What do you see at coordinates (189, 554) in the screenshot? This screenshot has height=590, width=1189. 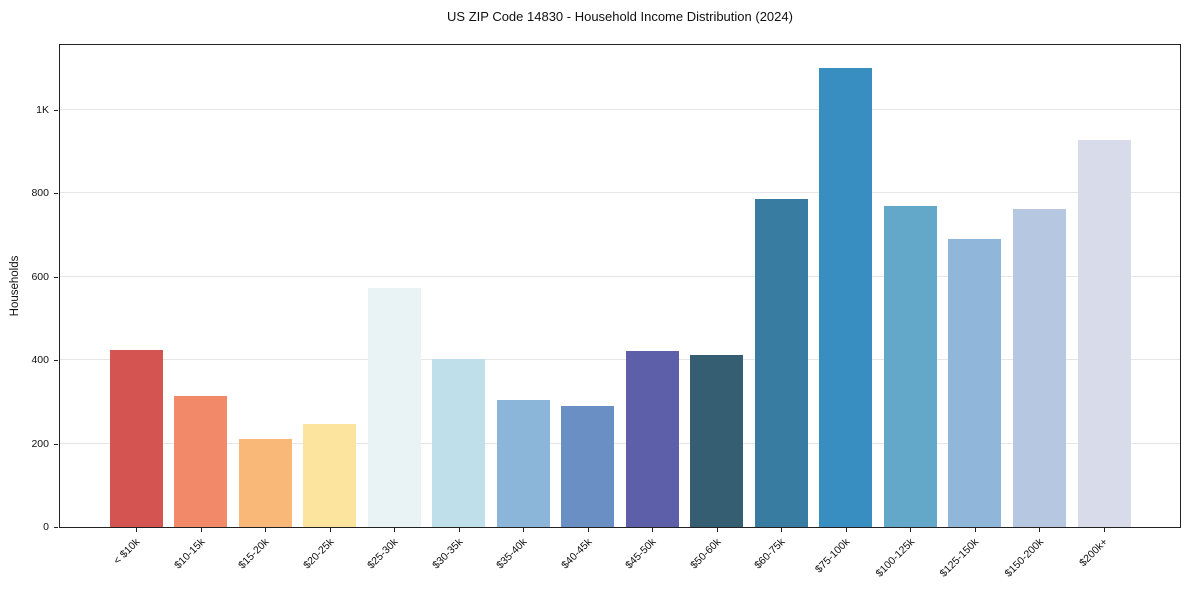 I see `x-tick-label: $10-15k` at bounding box center [189, 554].